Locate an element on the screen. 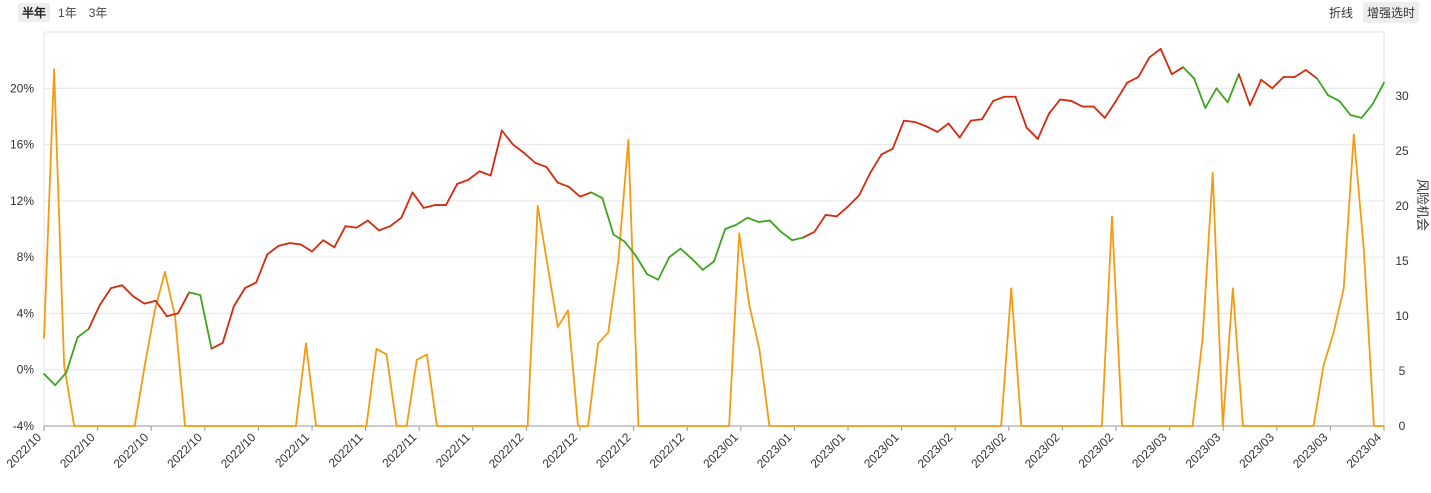 The height and width of the screenshot is (493, 1431). right-tick-label: 5 is located at coordinates (1402, 371).